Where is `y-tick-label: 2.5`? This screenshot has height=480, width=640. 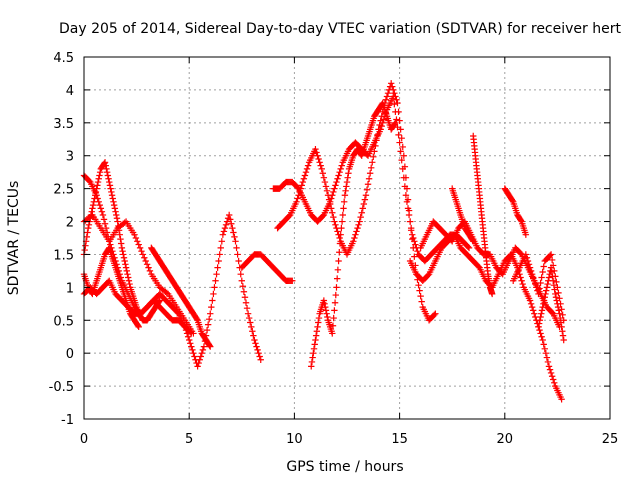
y-tick-label: 2.5 is located at coordinates (63, 190).